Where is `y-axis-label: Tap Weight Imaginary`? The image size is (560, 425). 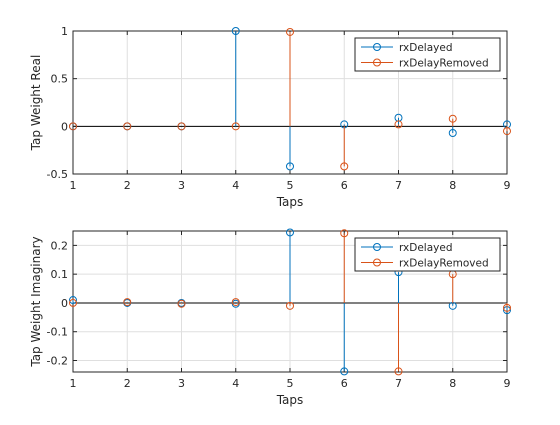
y-axis-label: Tap Weight Imaginary is located at coordinates (36, 301).